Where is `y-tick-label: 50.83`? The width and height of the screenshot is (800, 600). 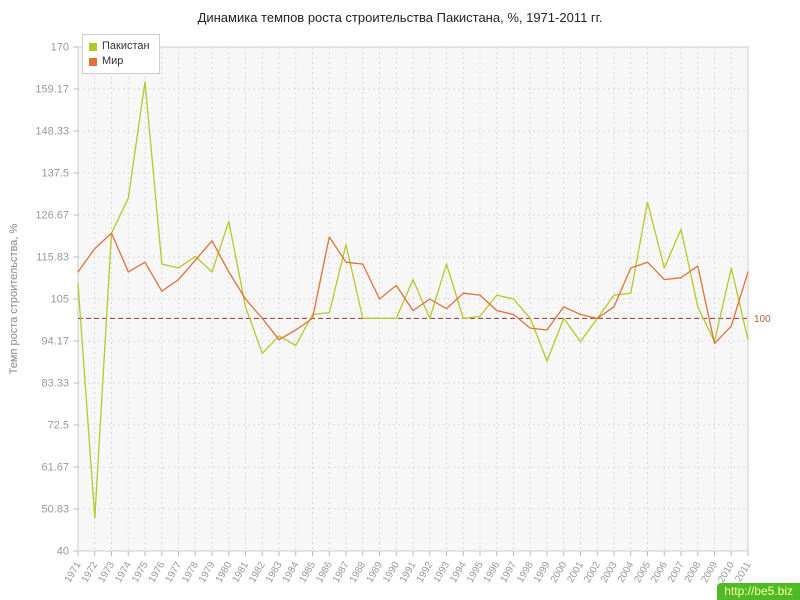 y-tick-label: 50.83 is located at coordinates (55, 510).